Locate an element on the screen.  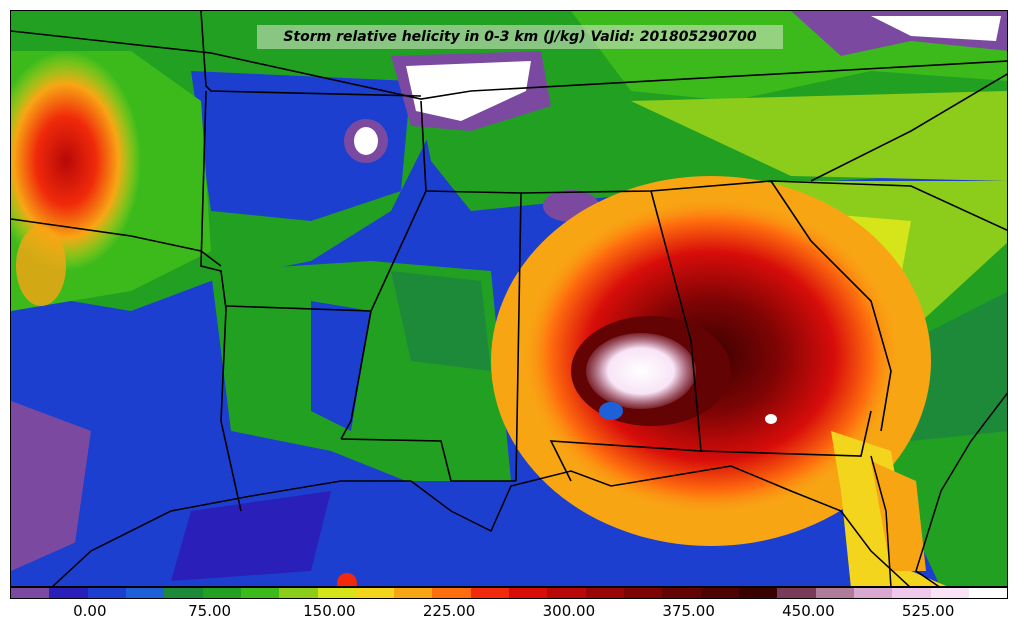
color-scale-tick-label: 225.00 is located at coordinates (449, 611).